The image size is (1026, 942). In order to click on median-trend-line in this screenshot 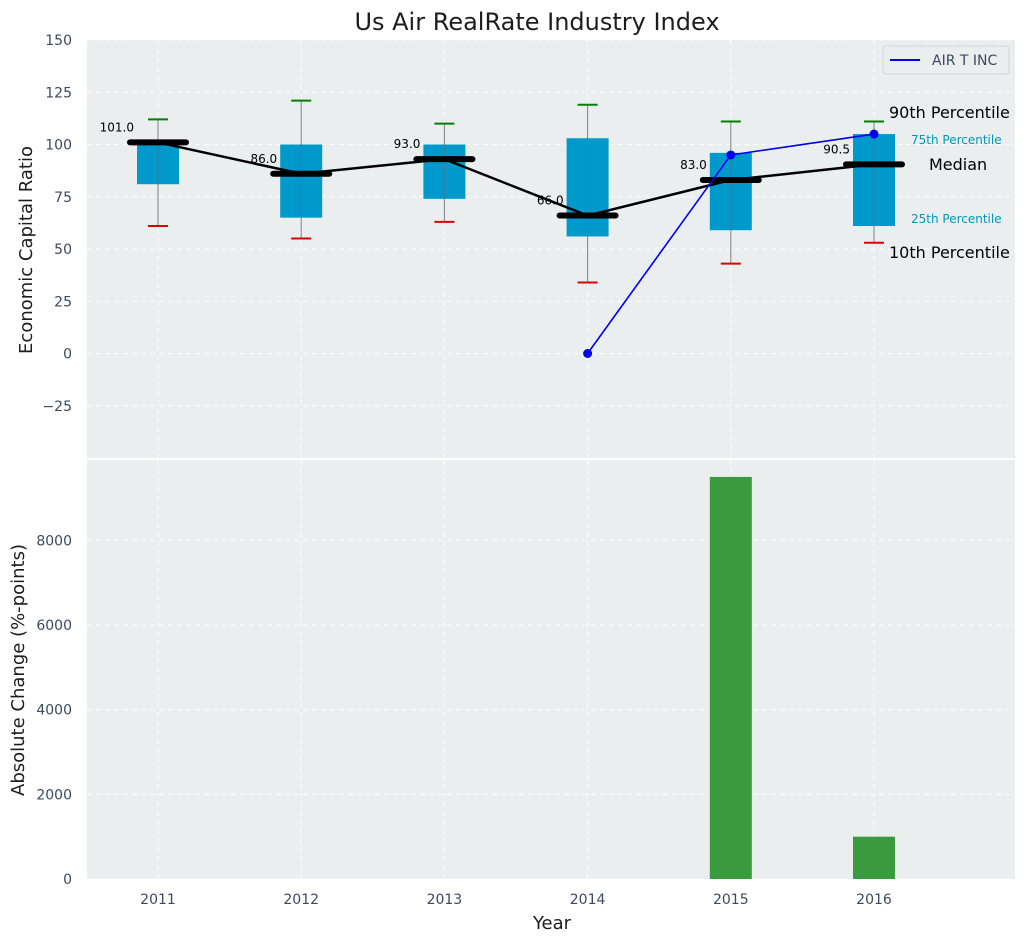, I will do `click(516, 179)`.